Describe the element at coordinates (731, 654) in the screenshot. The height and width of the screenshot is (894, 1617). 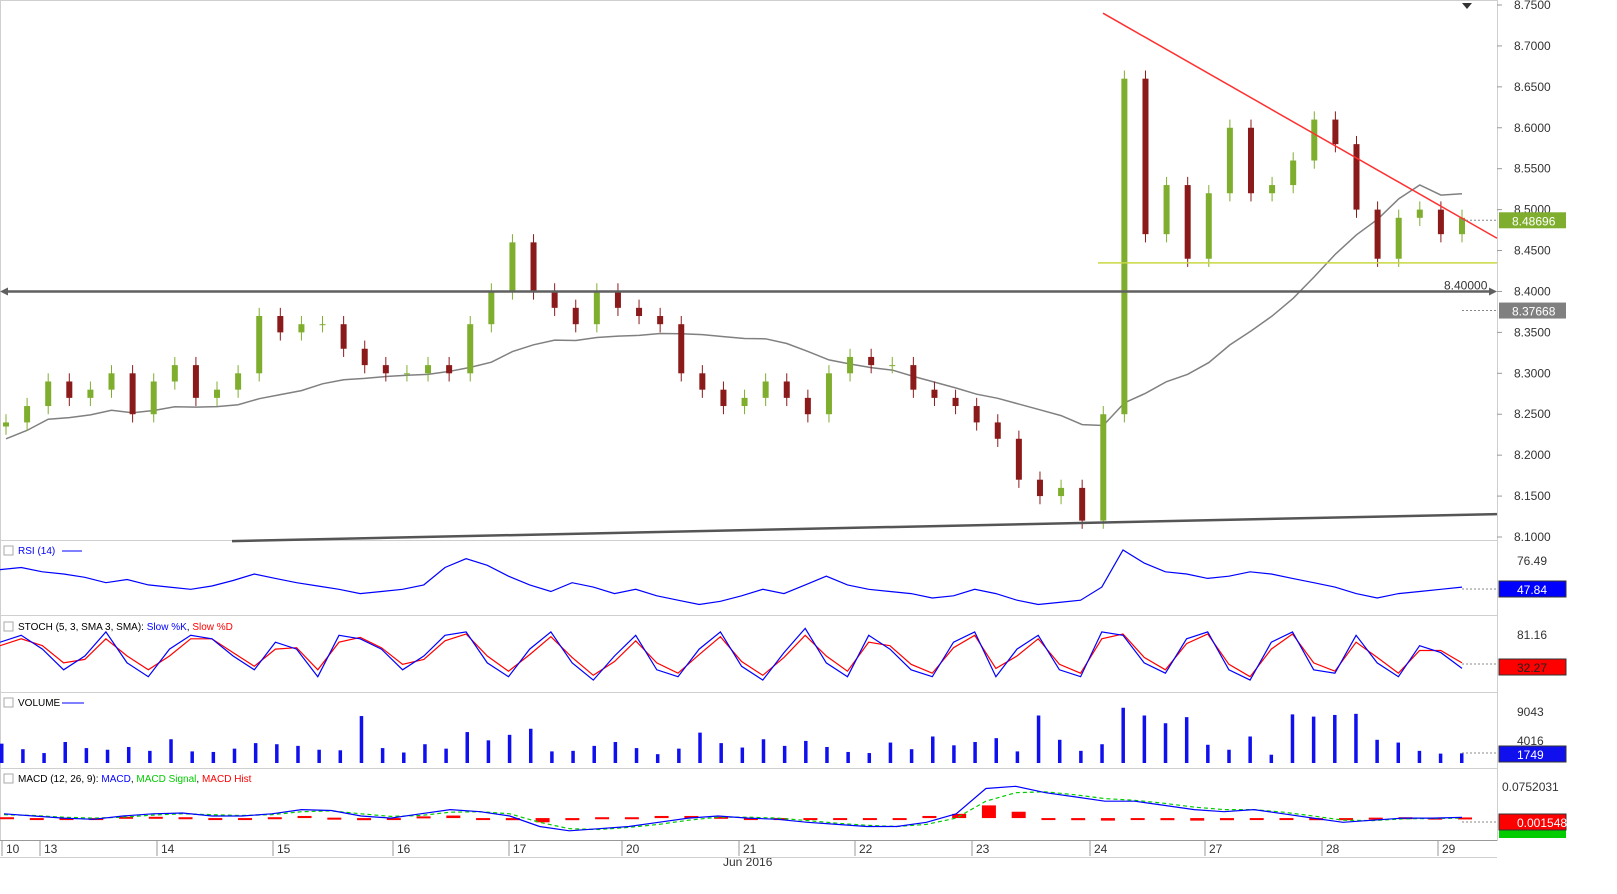
I see `stoch-k-line` at that location.